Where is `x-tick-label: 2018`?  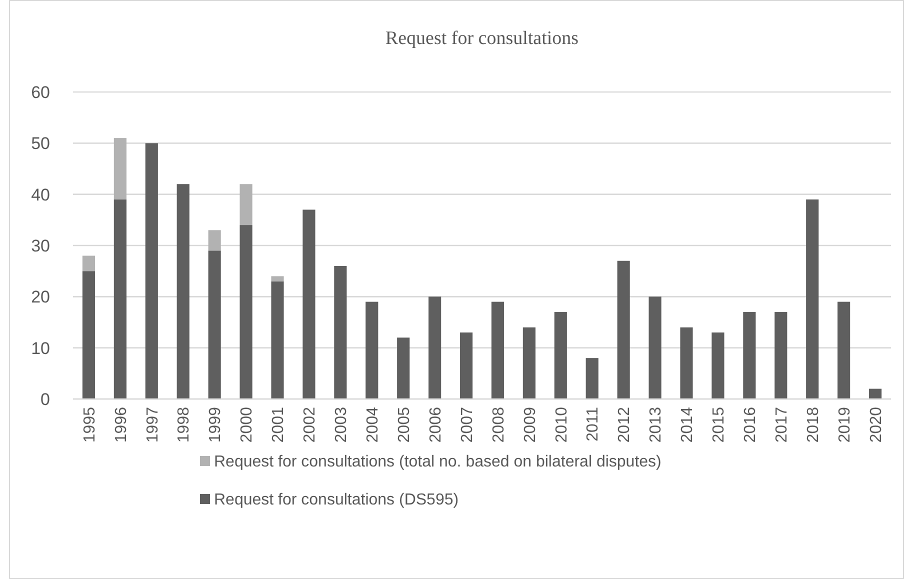 x-tick-label: 2018 is located at coordinates (813, 424).